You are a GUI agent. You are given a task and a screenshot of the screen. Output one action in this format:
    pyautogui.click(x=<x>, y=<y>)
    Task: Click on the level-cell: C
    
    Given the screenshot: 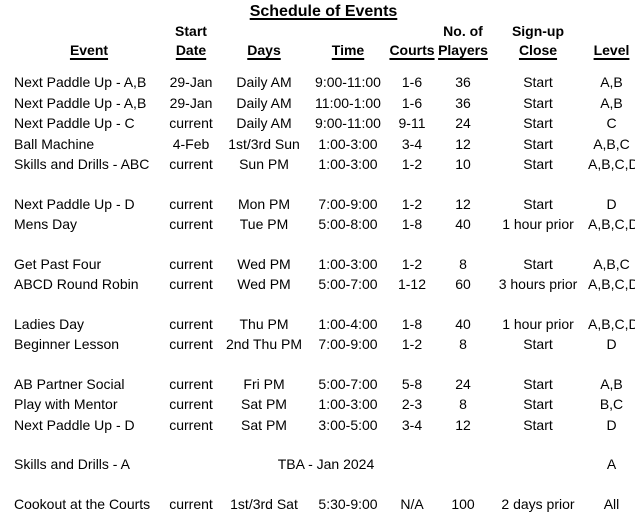 What is the action you would take?
    pyautogui.click(x=611, y=123)
    